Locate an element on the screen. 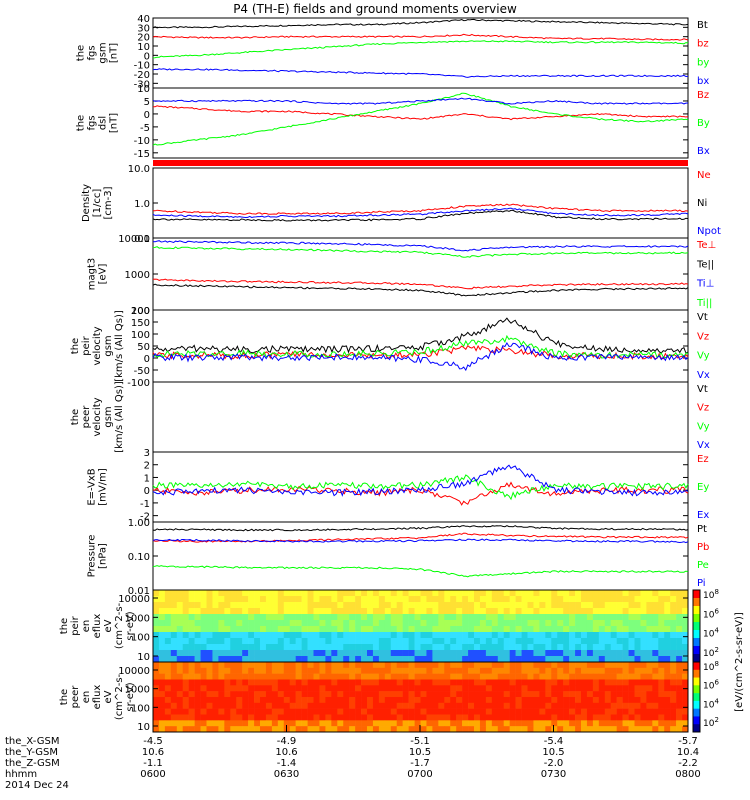  legend-label: Vt is located at coordinates (702, 317).